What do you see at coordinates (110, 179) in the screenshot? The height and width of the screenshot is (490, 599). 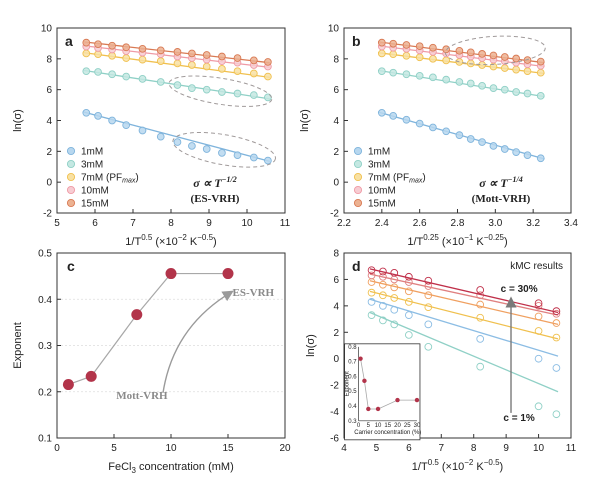 I see `panel-a-legend-label: 7mM (PFmax)` at bounding box center [110, 179].